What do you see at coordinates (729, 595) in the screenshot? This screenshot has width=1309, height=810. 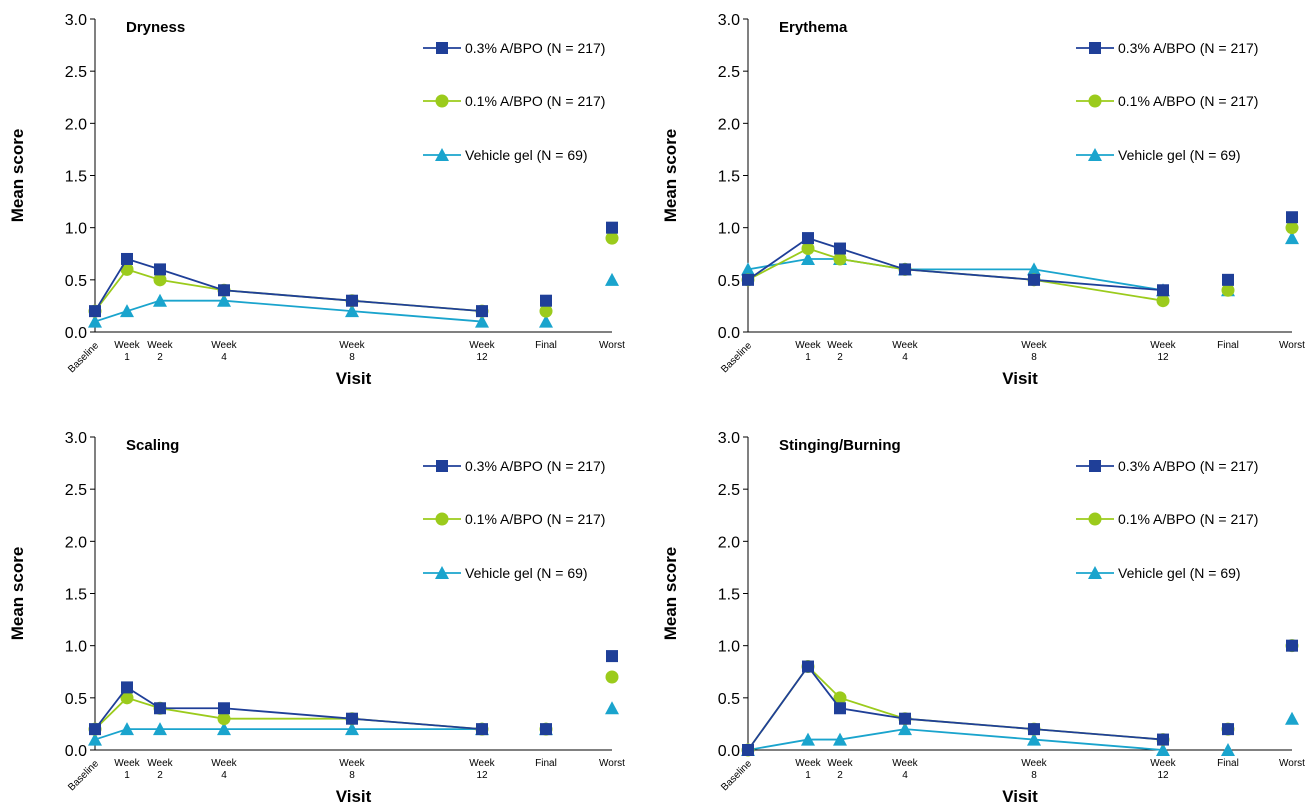 I see `y-tick-label: 1.5` at bounding box center [729, 595].